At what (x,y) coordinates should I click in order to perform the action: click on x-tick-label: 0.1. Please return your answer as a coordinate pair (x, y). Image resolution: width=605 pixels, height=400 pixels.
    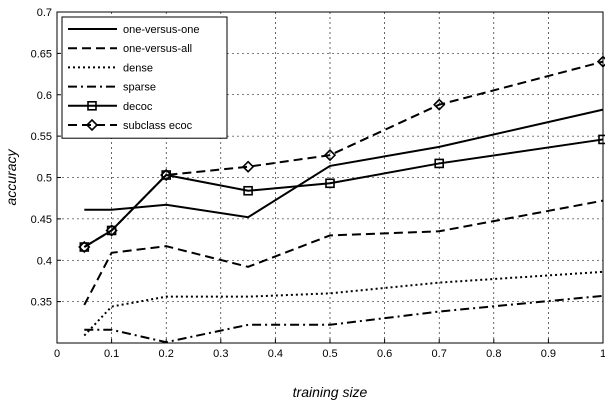
    Looking at the image, I should click on (111, 354).